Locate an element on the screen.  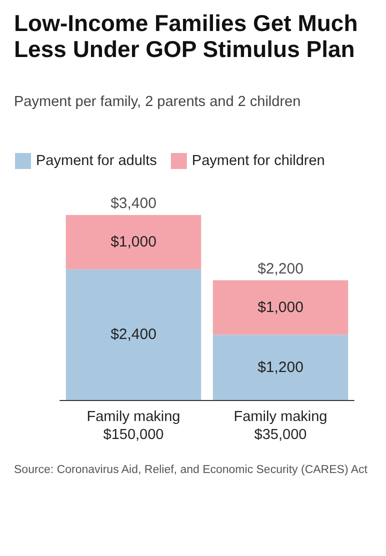
total-label: $3,400 is located at coordinates (133, 203).